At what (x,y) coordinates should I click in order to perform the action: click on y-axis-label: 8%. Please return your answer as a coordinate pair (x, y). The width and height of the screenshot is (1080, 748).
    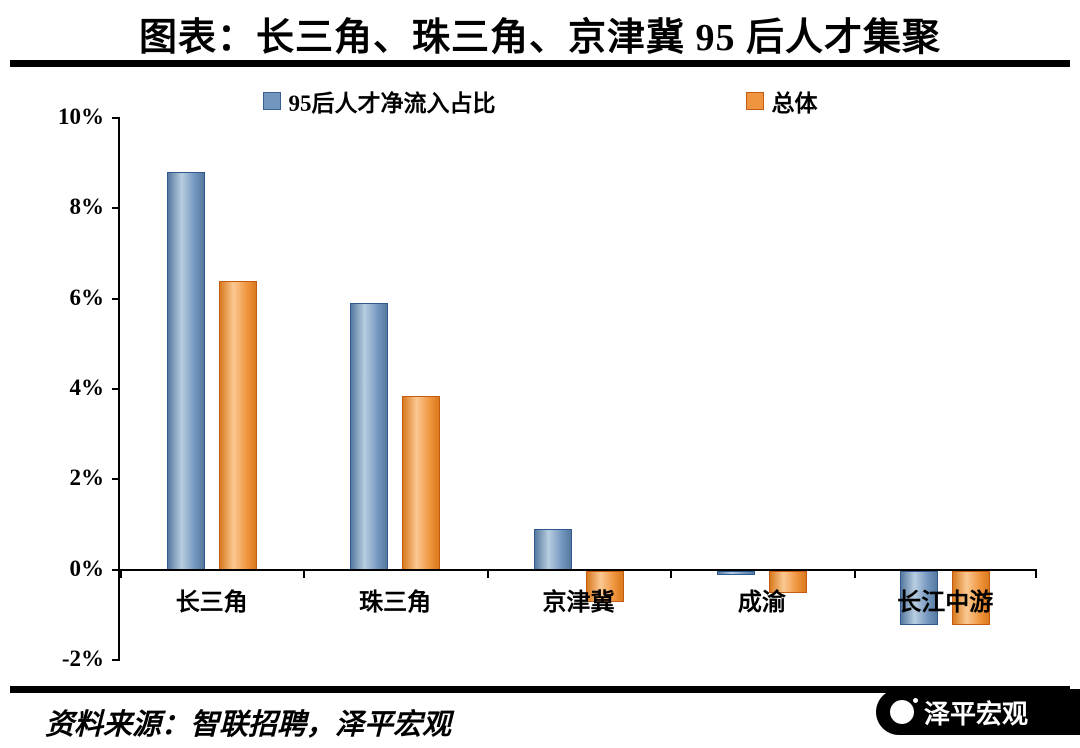
    Looking at the image, I should click on (87, 207).